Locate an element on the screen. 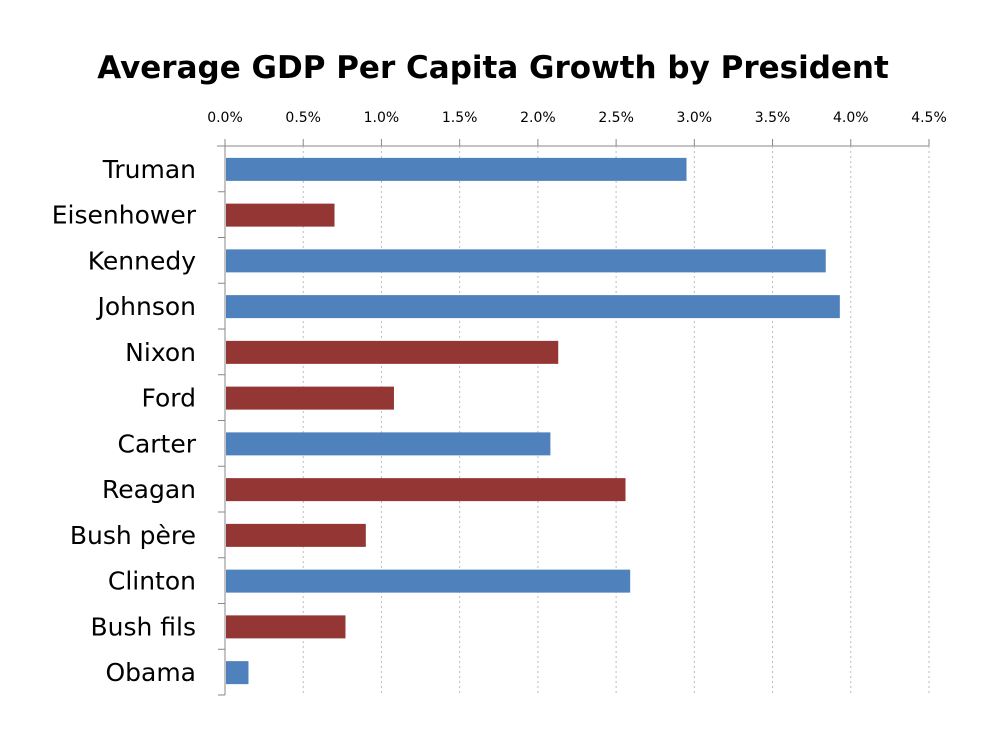 This screenshot has height=740, width=986. category-label: Johnson is located at coordinates (145, 306).